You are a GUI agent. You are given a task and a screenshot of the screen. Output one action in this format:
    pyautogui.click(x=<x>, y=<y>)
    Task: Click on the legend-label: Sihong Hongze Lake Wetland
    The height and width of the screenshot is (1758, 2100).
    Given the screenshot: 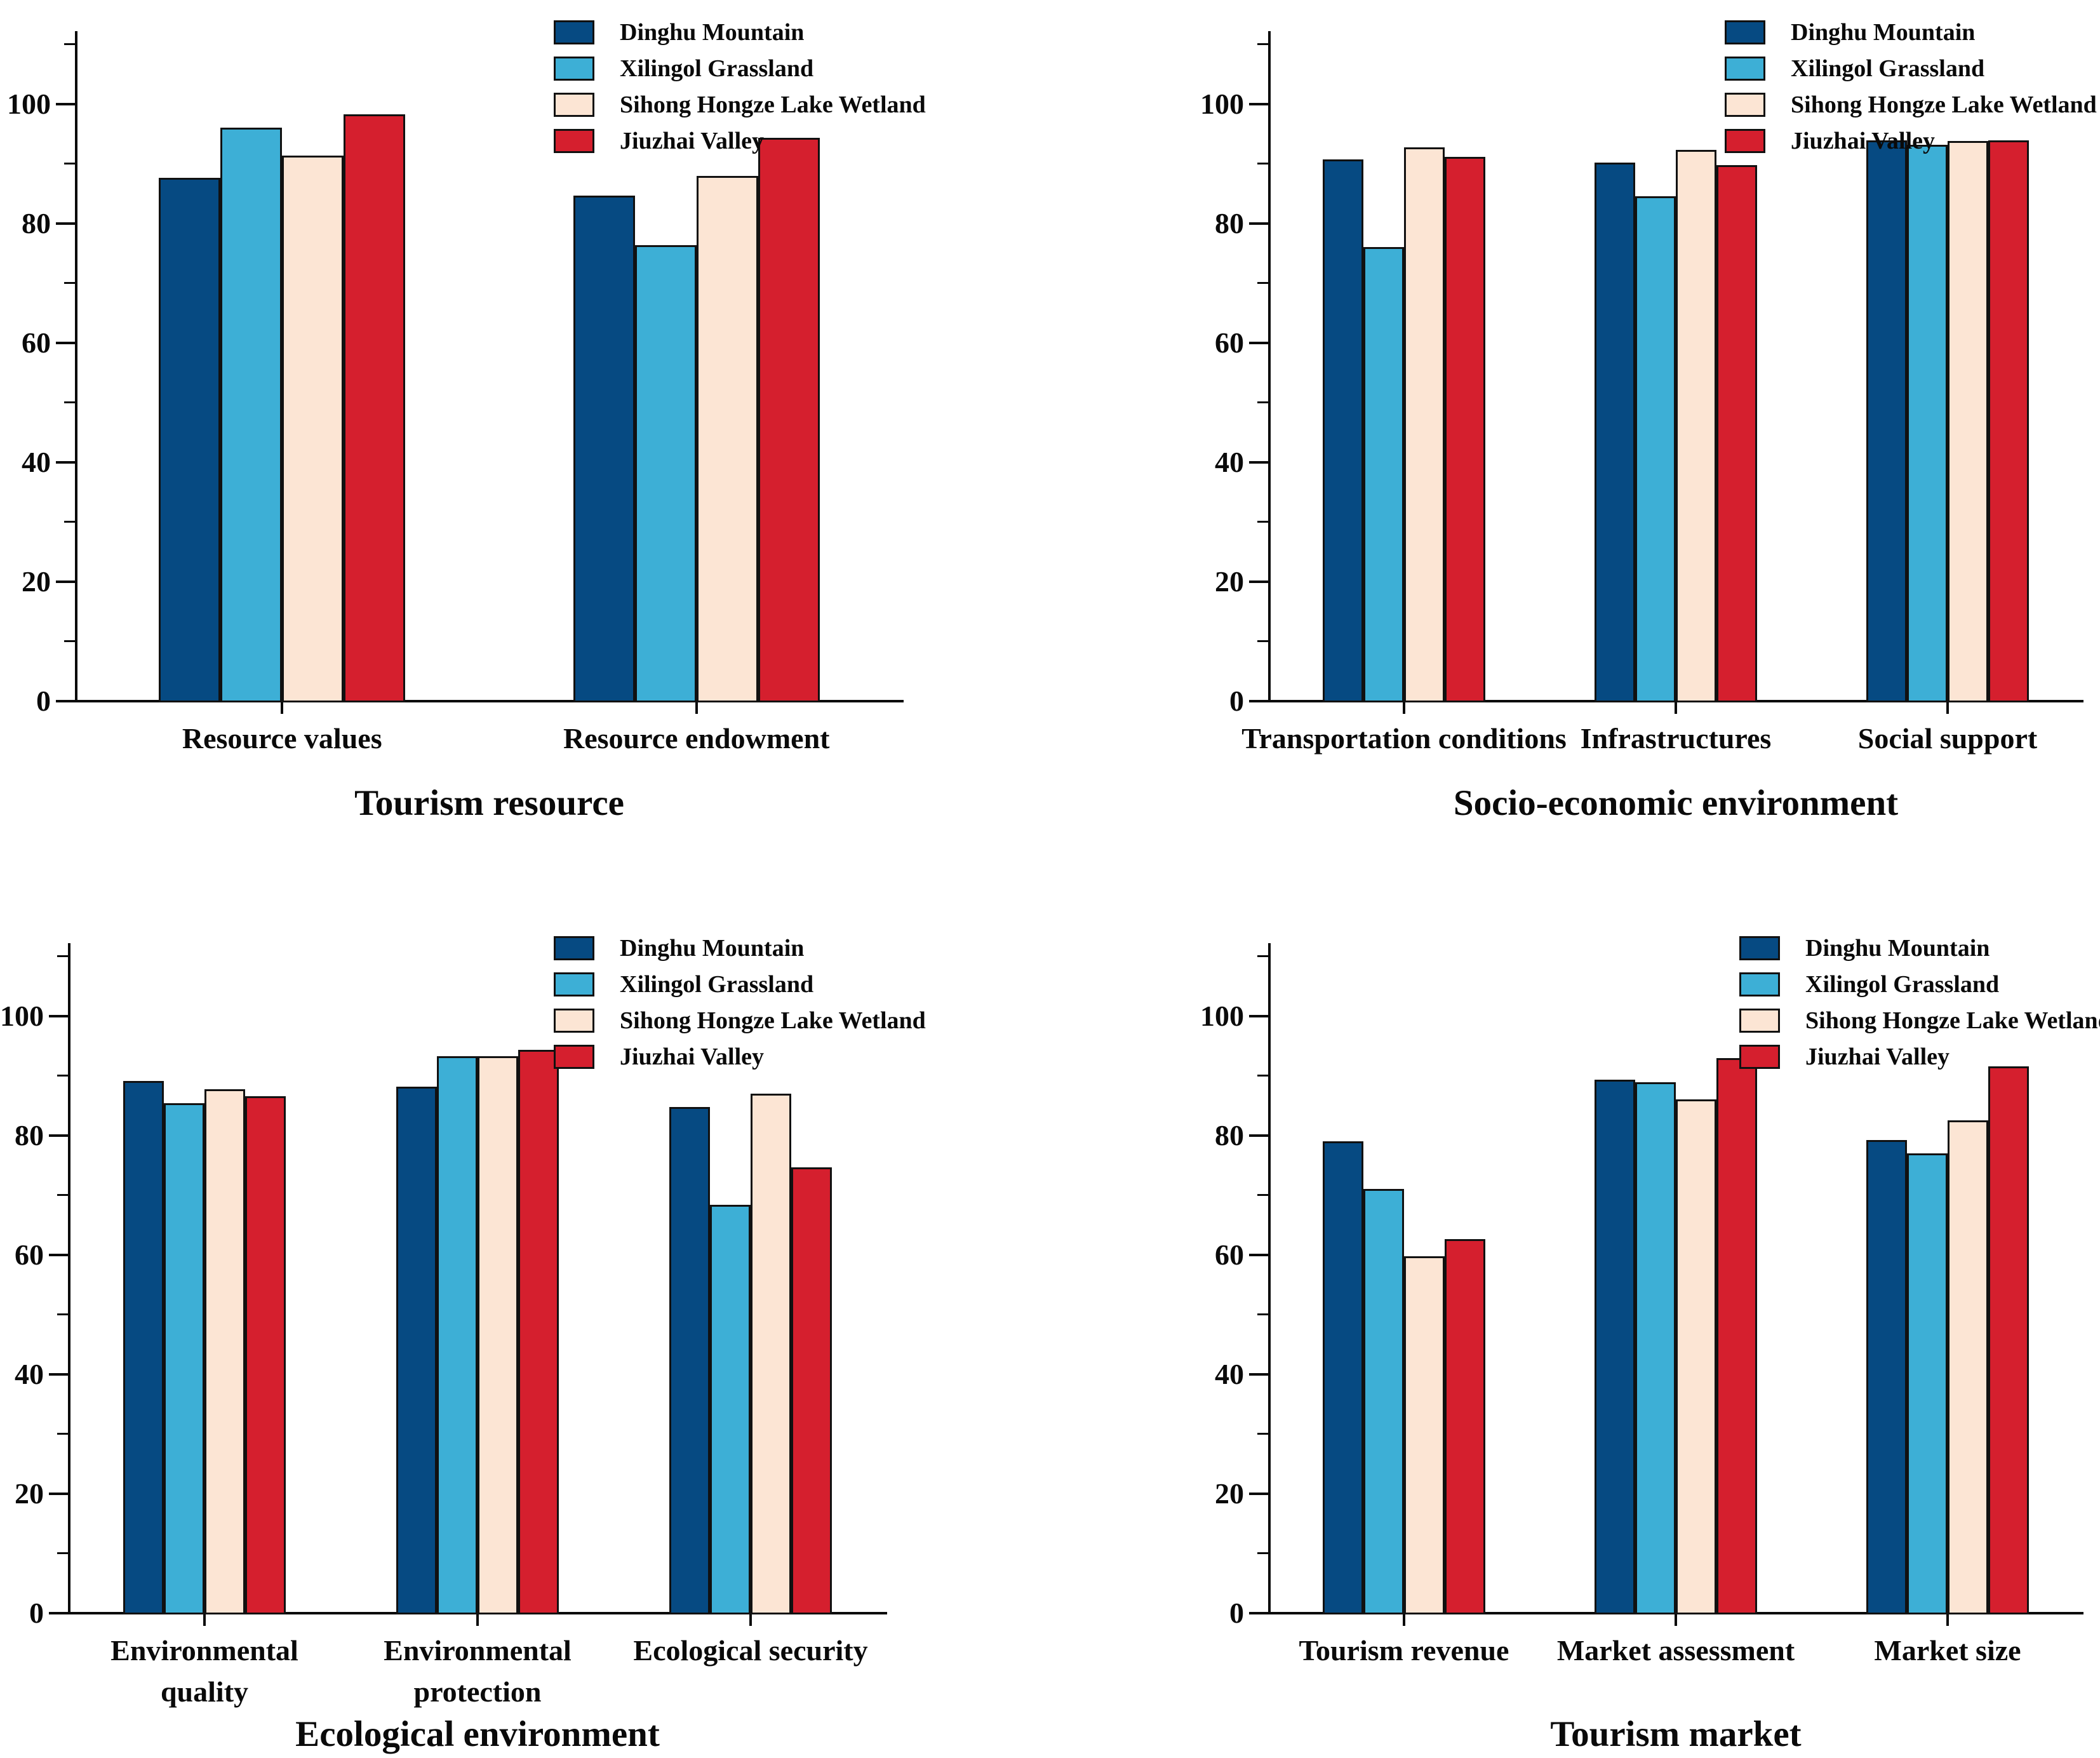 What is the action you would take?
    pyautogui.click(x=773, y=104)
    